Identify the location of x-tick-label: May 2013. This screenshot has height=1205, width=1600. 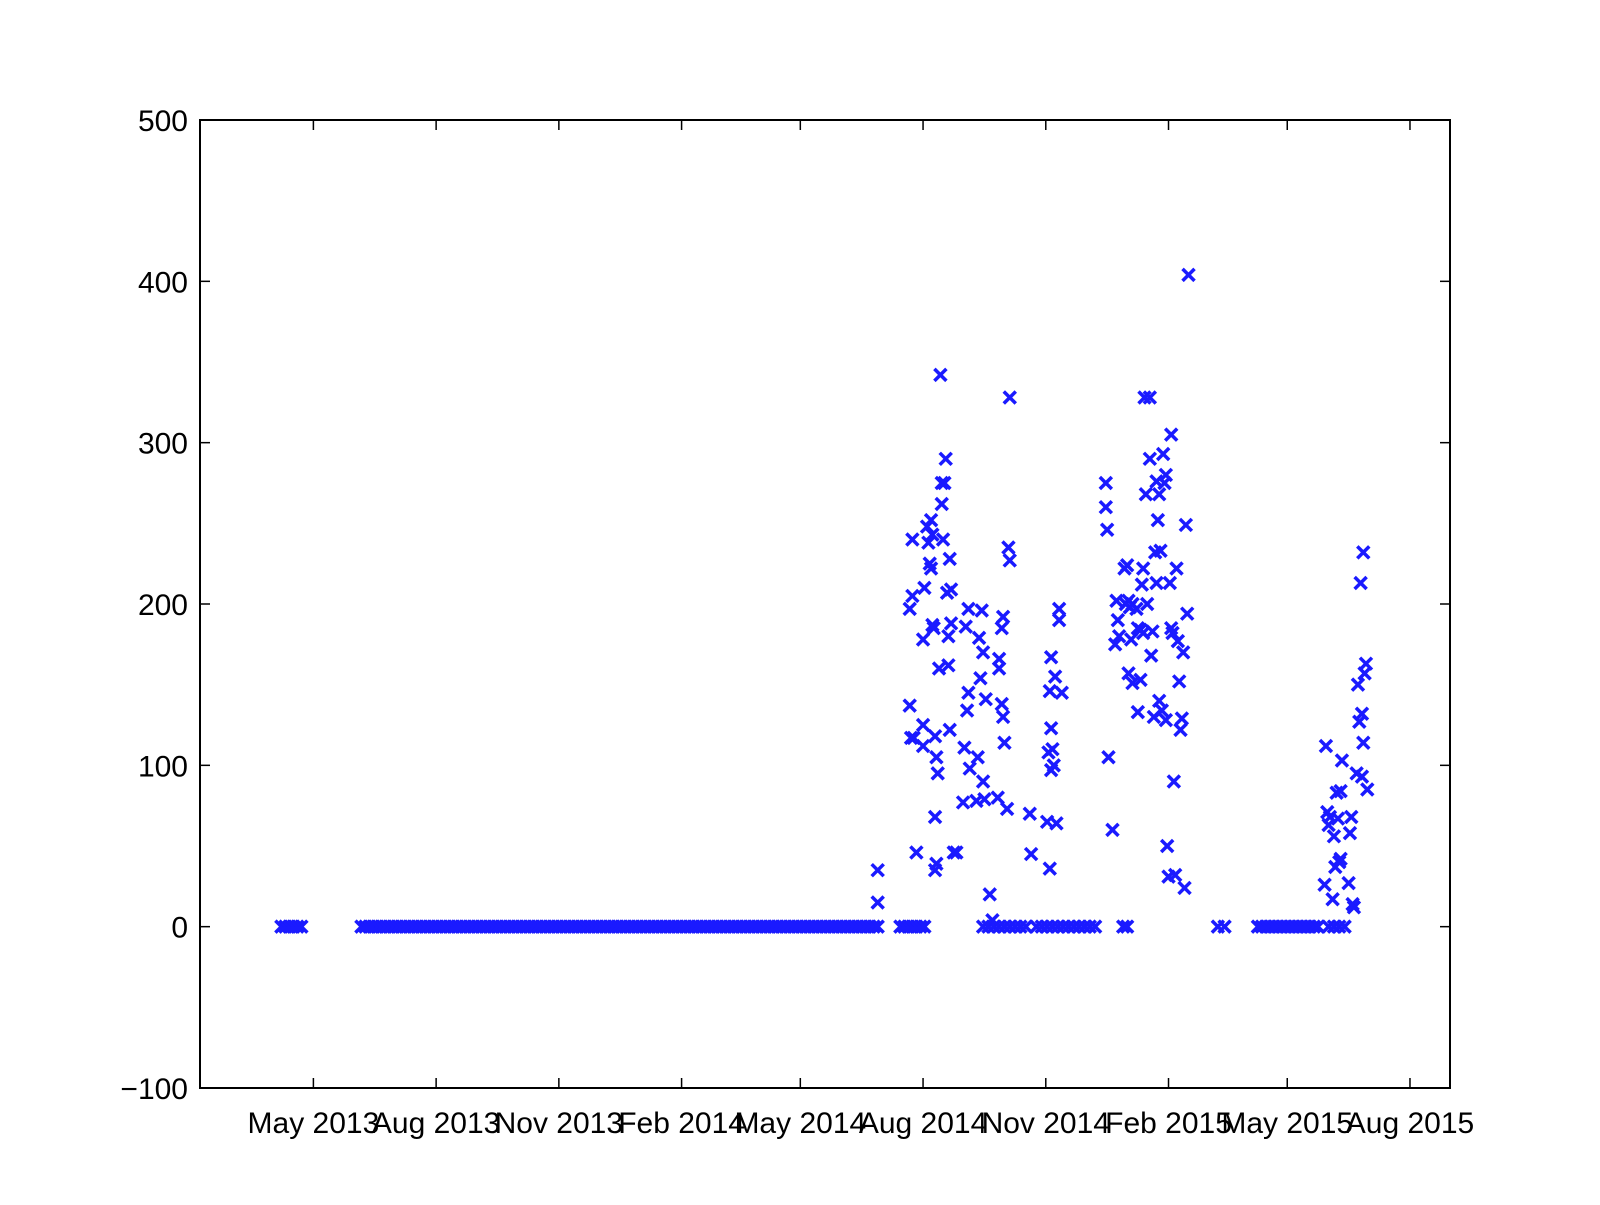
(314, 1123).